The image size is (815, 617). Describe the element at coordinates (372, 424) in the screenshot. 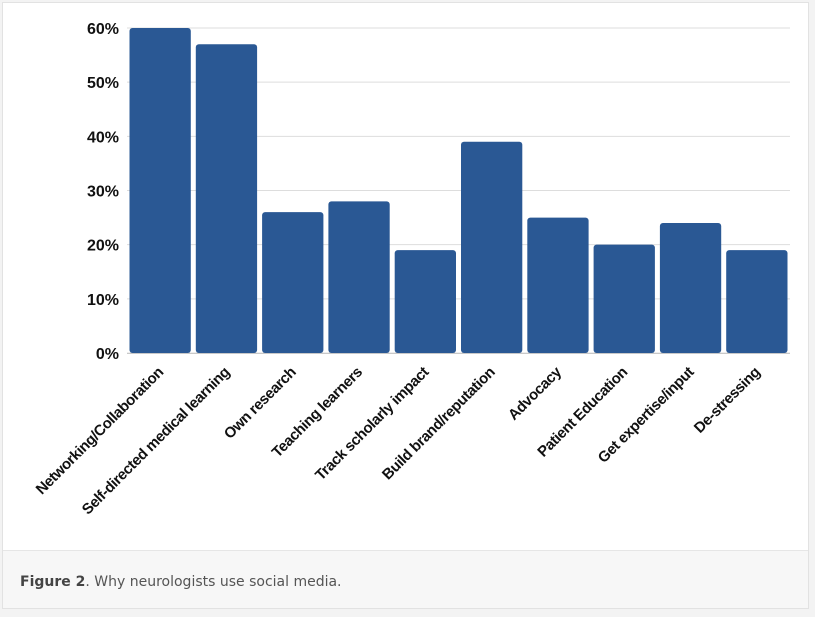

I see `x-tick-label: Track scholarly impact` at that location.